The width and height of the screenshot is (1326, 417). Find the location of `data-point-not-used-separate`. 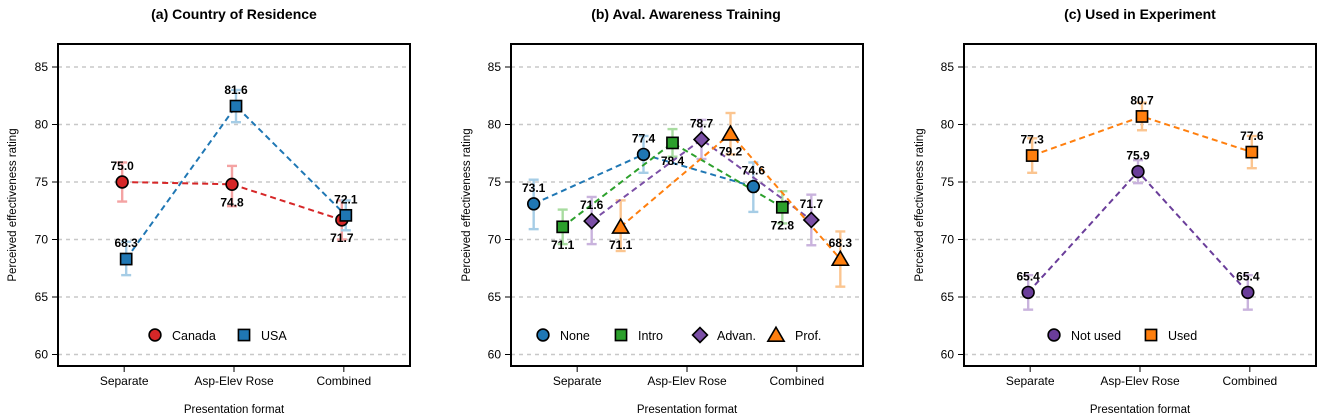

data-point-not-used-separate is located at coordinates (1028, 292).